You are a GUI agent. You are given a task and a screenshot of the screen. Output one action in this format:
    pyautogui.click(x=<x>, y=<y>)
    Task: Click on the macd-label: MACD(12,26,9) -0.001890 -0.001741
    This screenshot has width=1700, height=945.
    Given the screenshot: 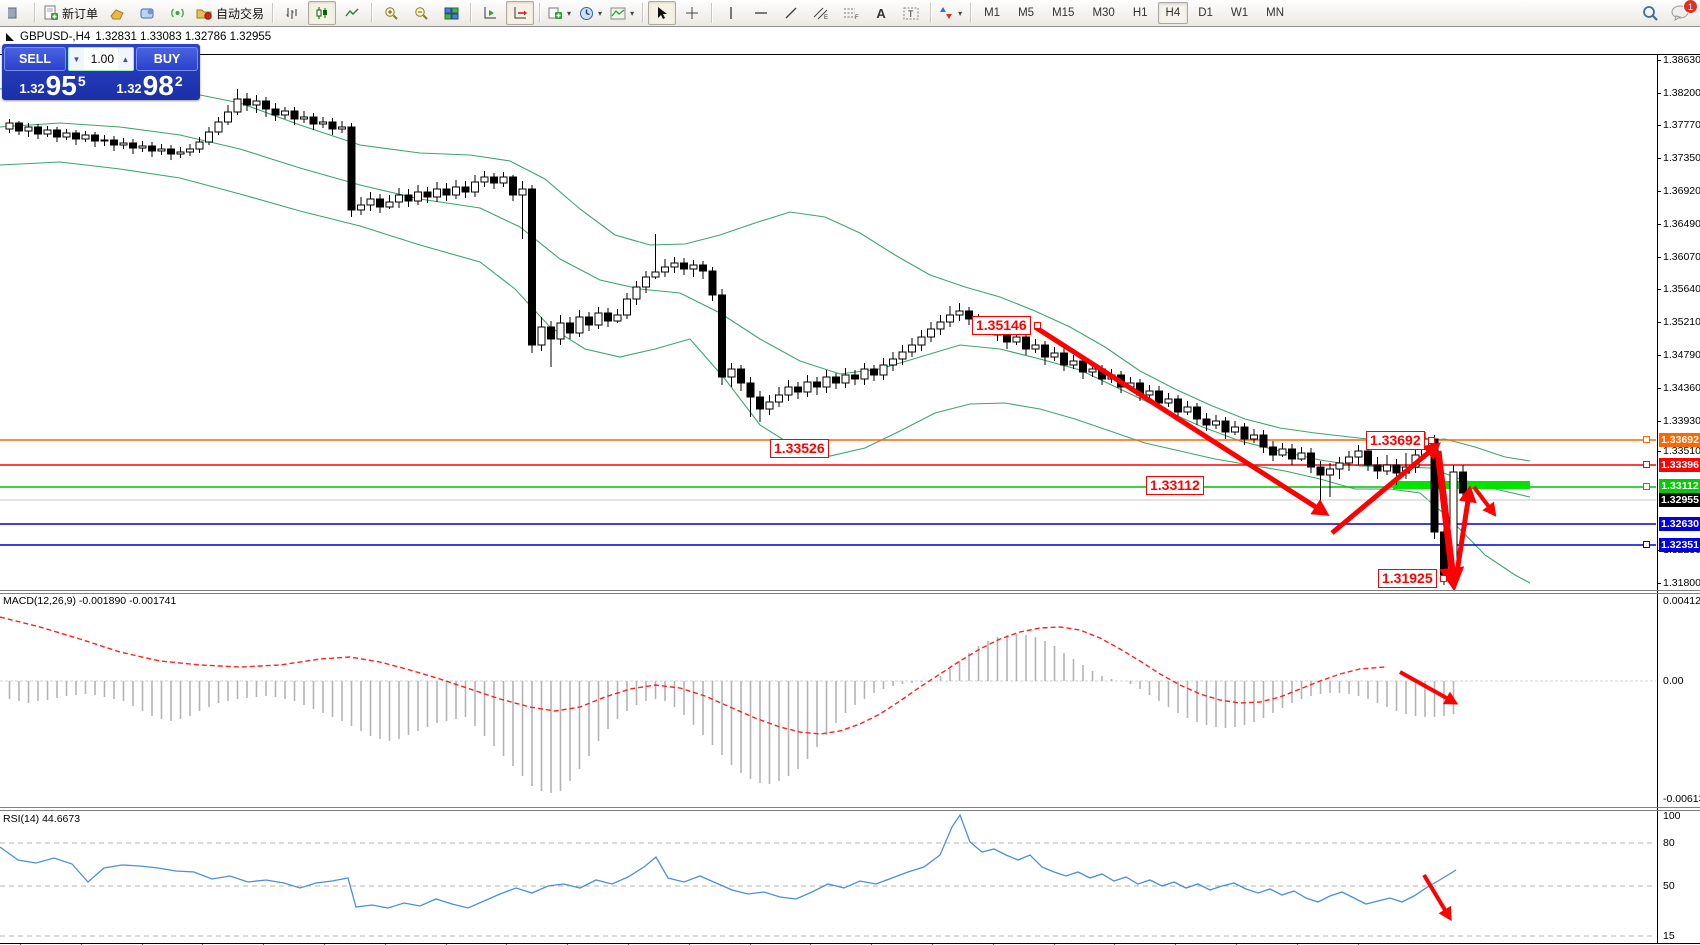 What is the action you would take?
    pyautogui.click(x=90, y=601)
    